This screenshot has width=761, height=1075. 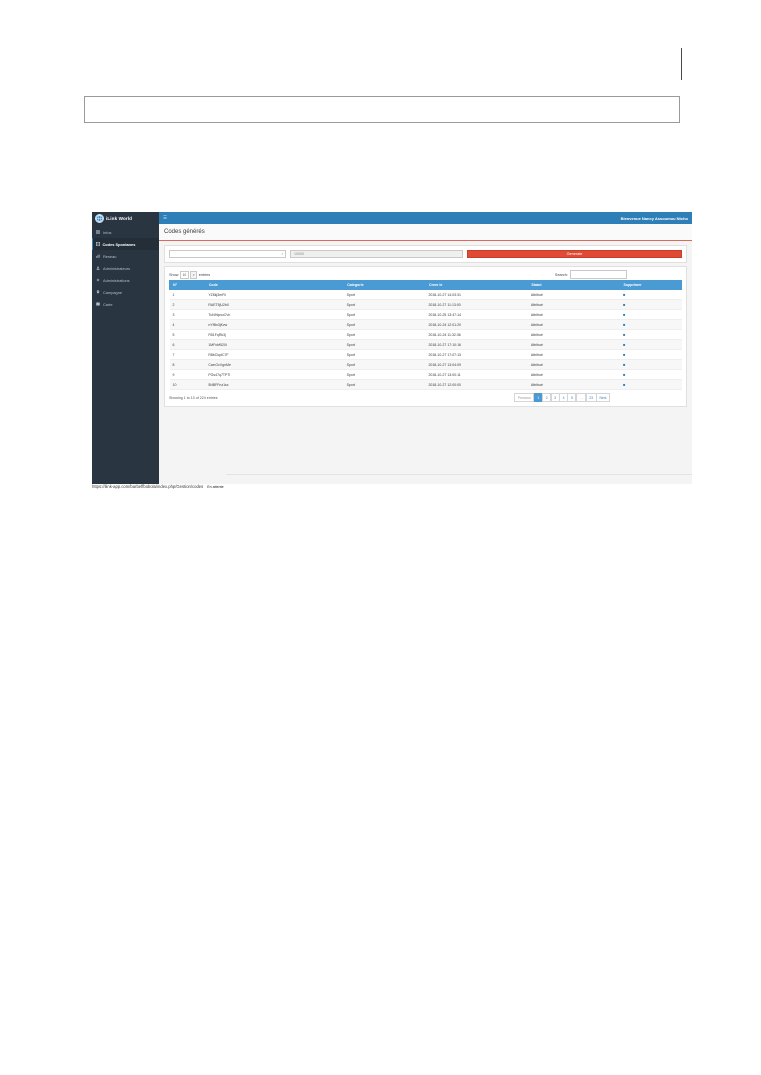 What do you see at coordinates (125, 292) in the screenshot?
I see `sidebar-item-campagne: Campagne` at bounding box center [125, 292].